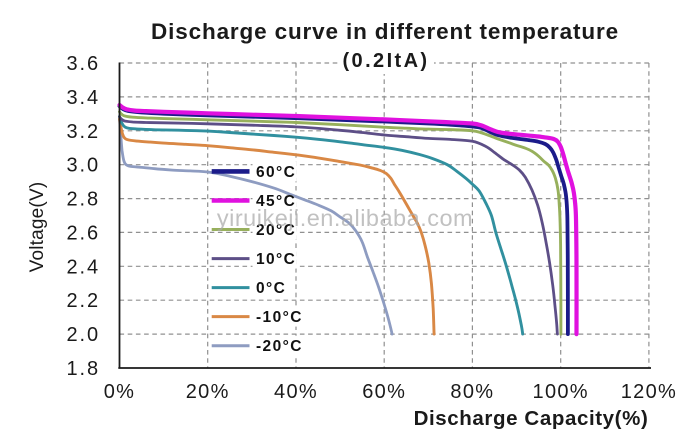  What do you see at coordinates (276, 201) in the screenshot?
I see `svg-text: 45°C` at bounding box center [276, 201].